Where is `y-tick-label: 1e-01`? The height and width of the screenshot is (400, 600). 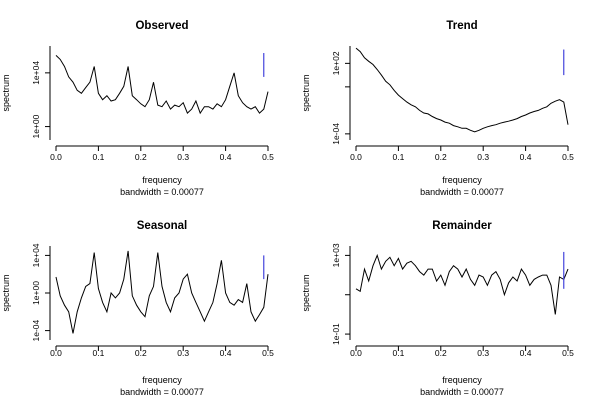 y-tick-label: 1e-01 is located at coordinates (336, 334).